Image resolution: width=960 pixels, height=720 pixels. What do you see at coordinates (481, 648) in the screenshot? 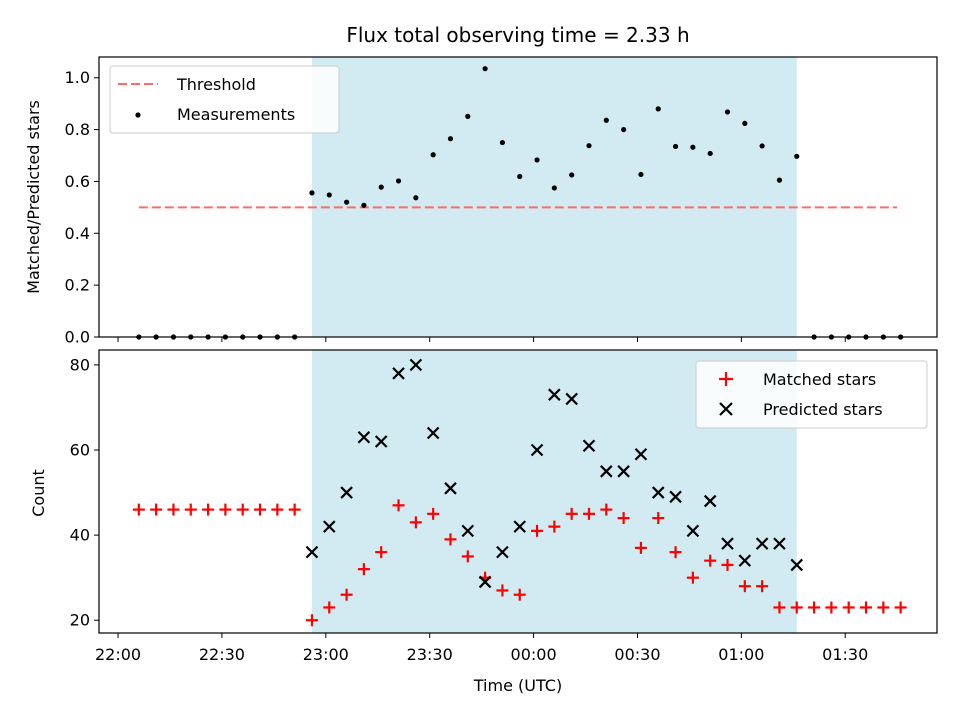
I see `bottom-panel-x-axis: 22:00 22:30 23:00 23:30 00:00 00:30 01:00 01:30` at bounding box center [481, 648].